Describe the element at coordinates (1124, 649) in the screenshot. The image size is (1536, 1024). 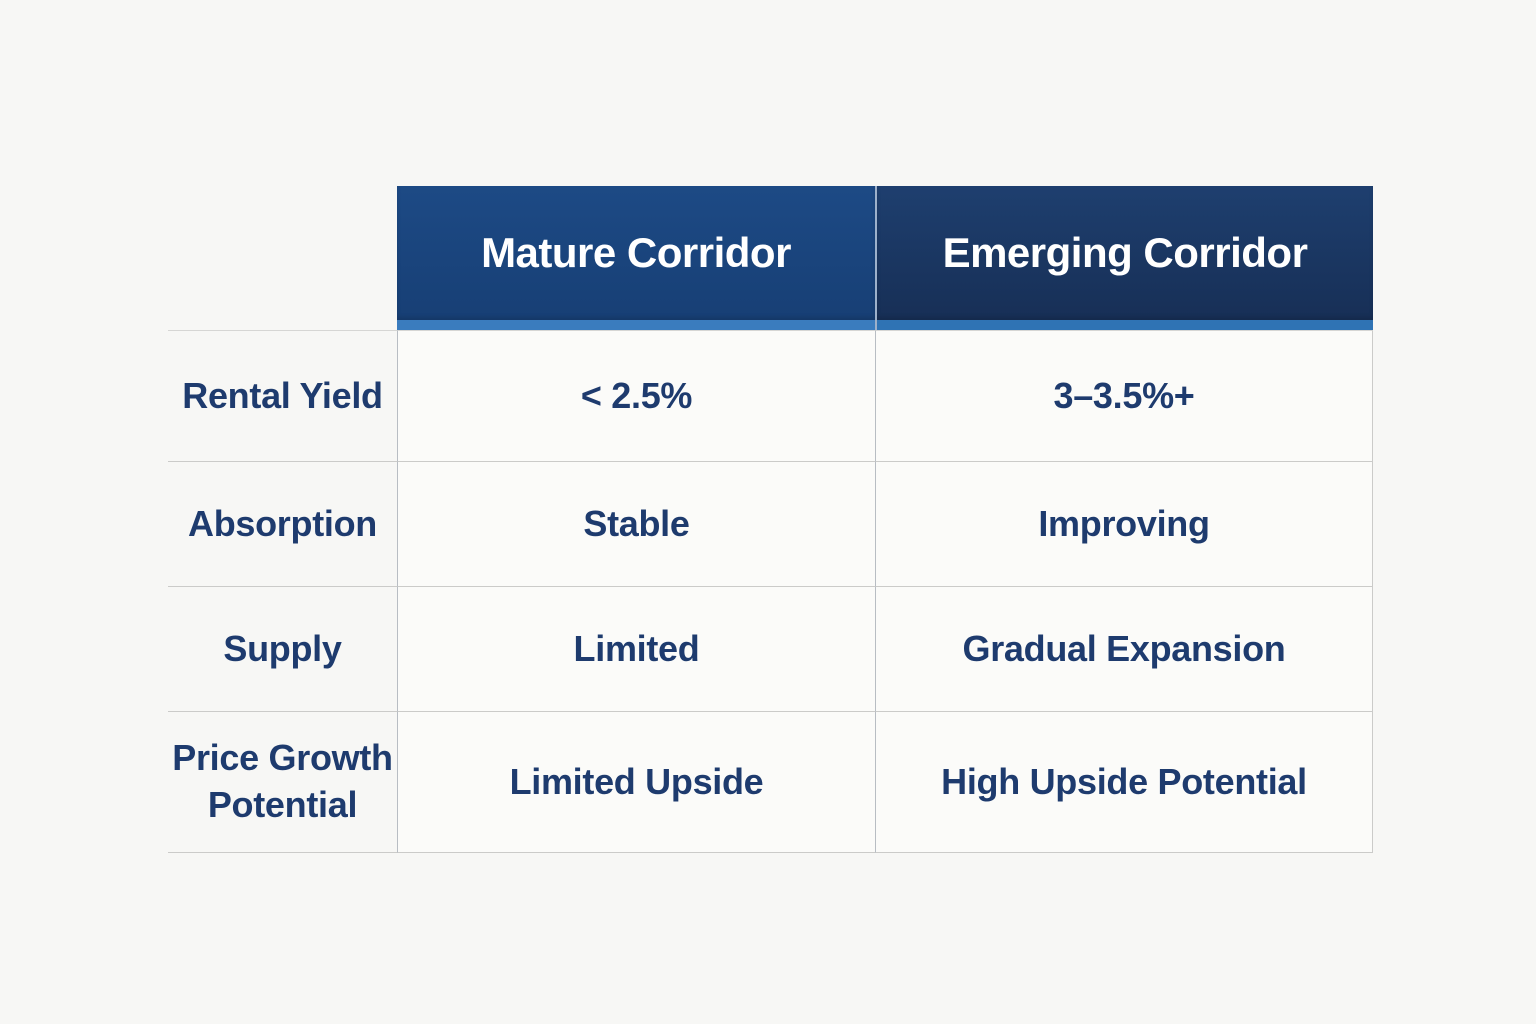
I see `cell-supply-emerging: Gradual Expansion` at that location.